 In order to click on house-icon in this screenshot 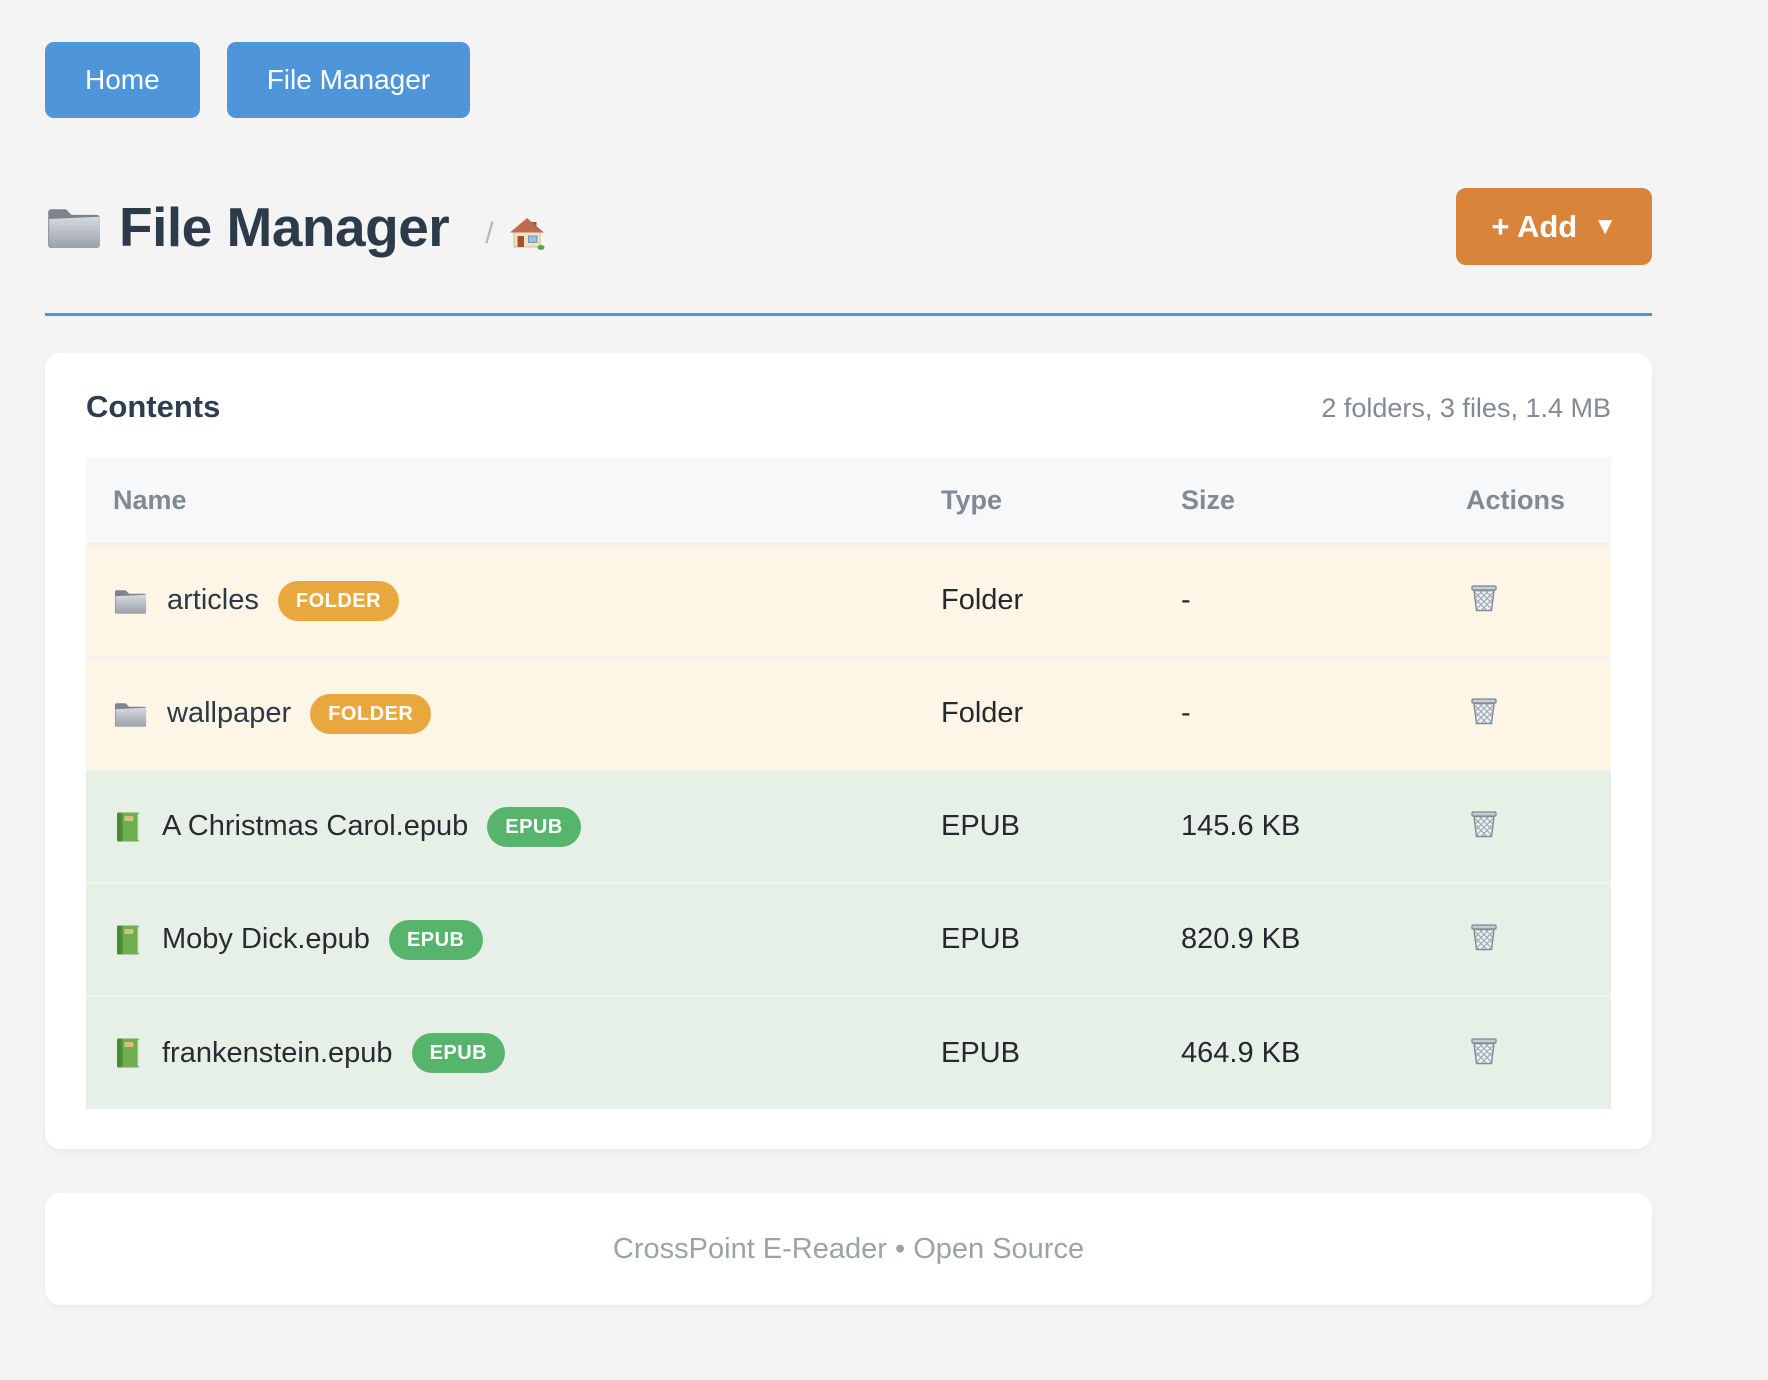, I will do `click(527, 234)`.